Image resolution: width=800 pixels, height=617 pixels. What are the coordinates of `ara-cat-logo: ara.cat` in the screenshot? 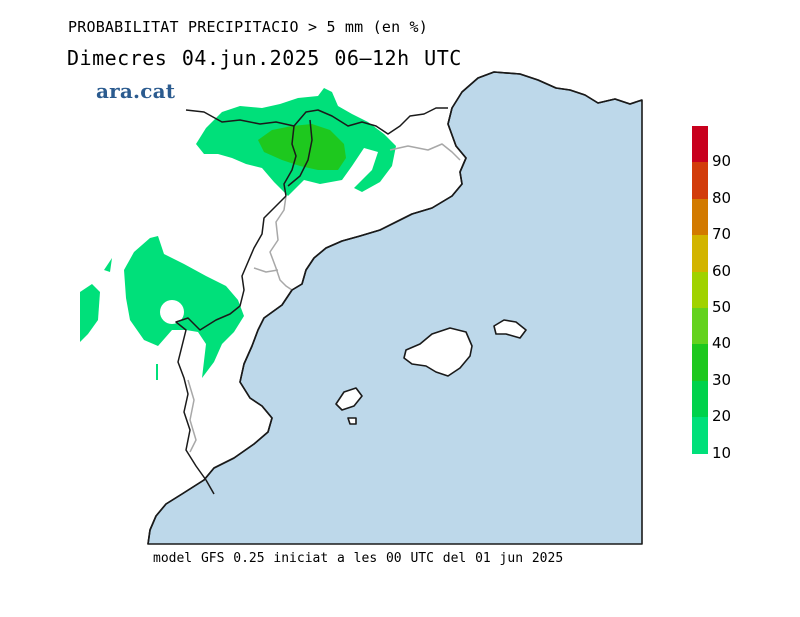 It's located at (136, 91).